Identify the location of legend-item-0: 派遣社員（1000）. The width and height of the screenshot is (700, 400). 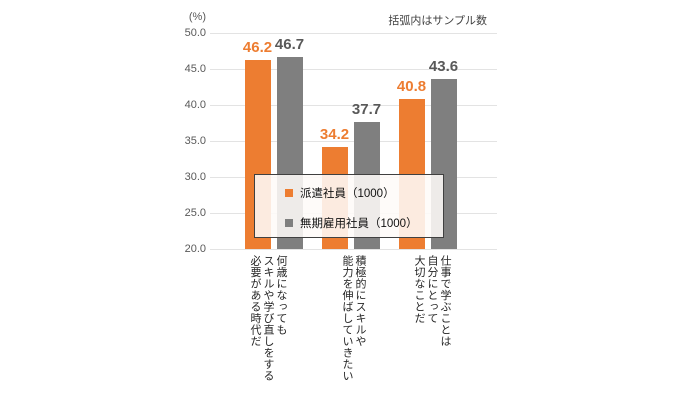
(364, 193).